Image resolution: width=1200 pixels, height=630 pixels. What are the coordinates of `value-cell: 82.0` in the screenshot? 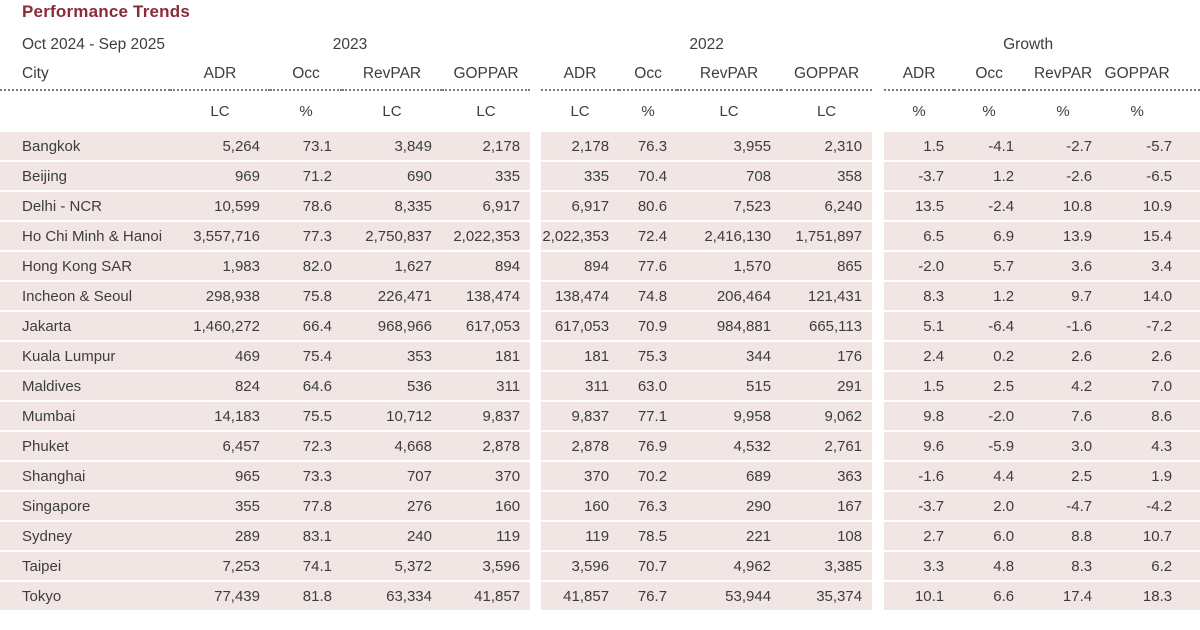 It's located at (306, 266).